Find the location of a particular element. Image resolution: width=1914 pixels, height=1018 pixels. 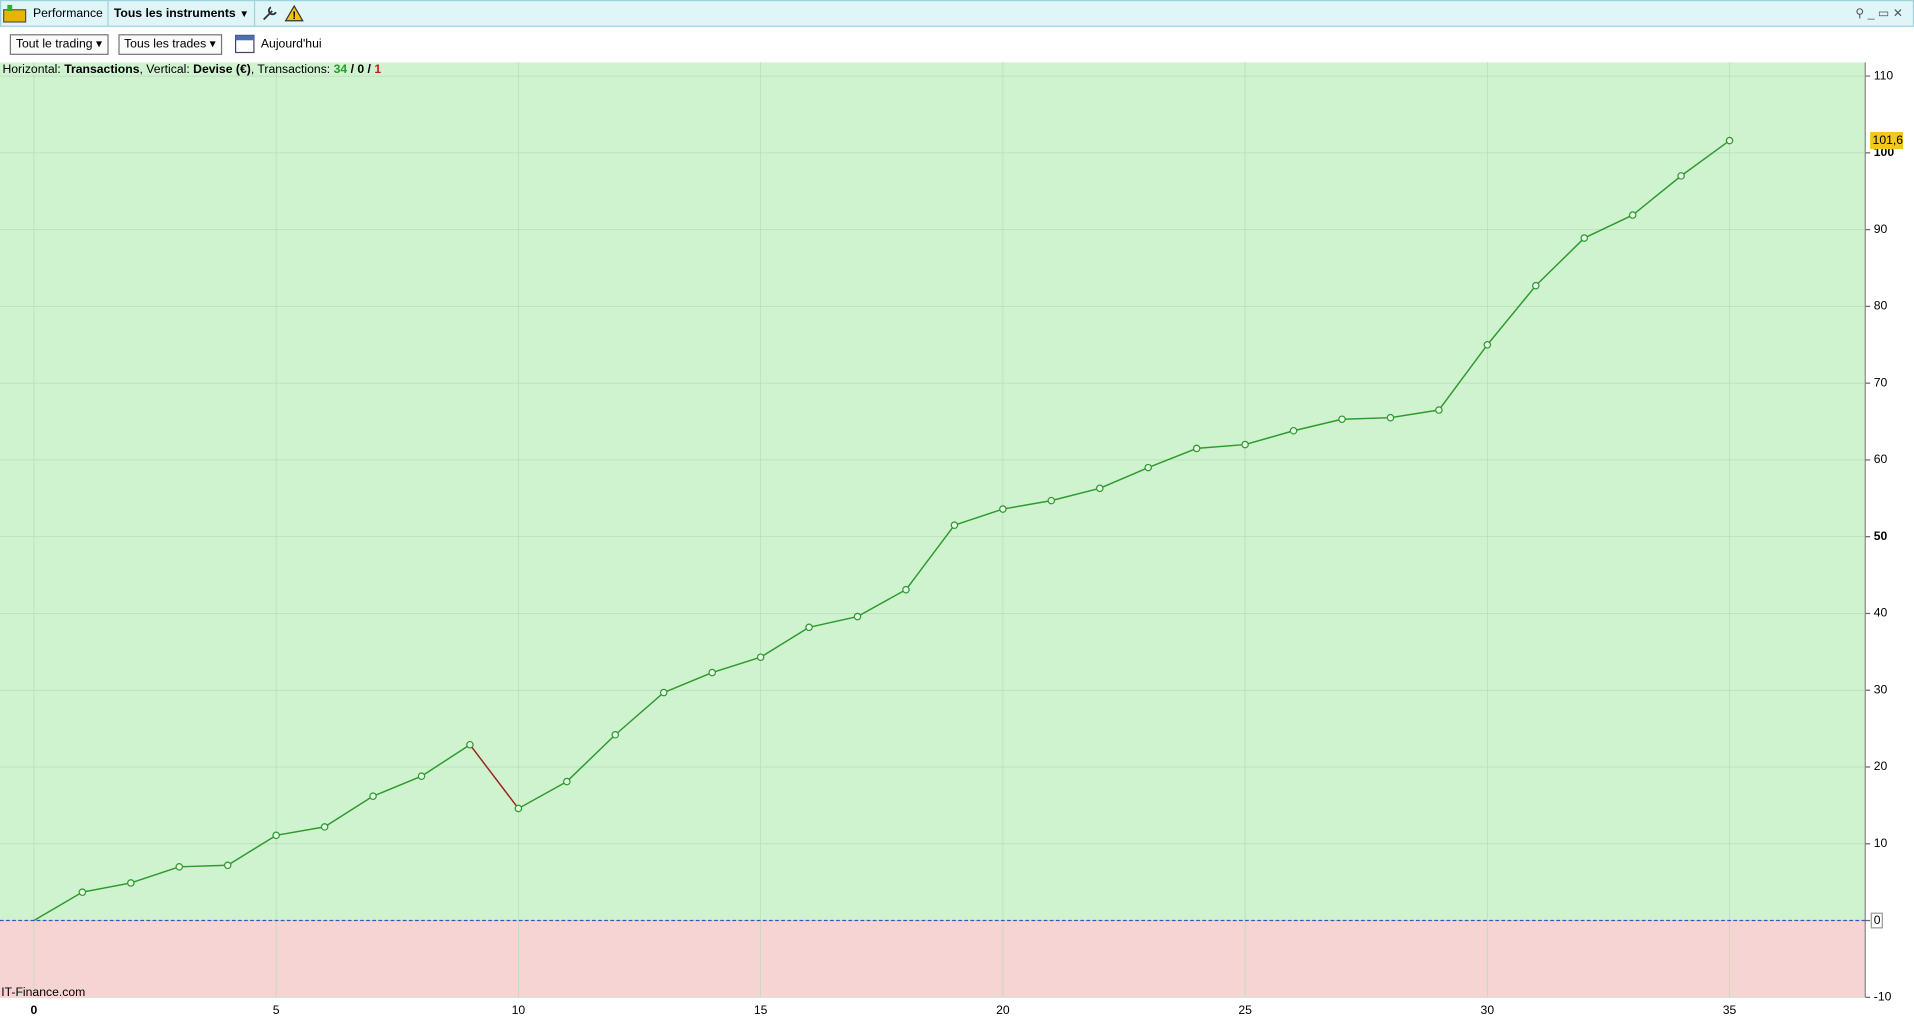

info-text: , Vertical: is located at coordinates (164, 70).